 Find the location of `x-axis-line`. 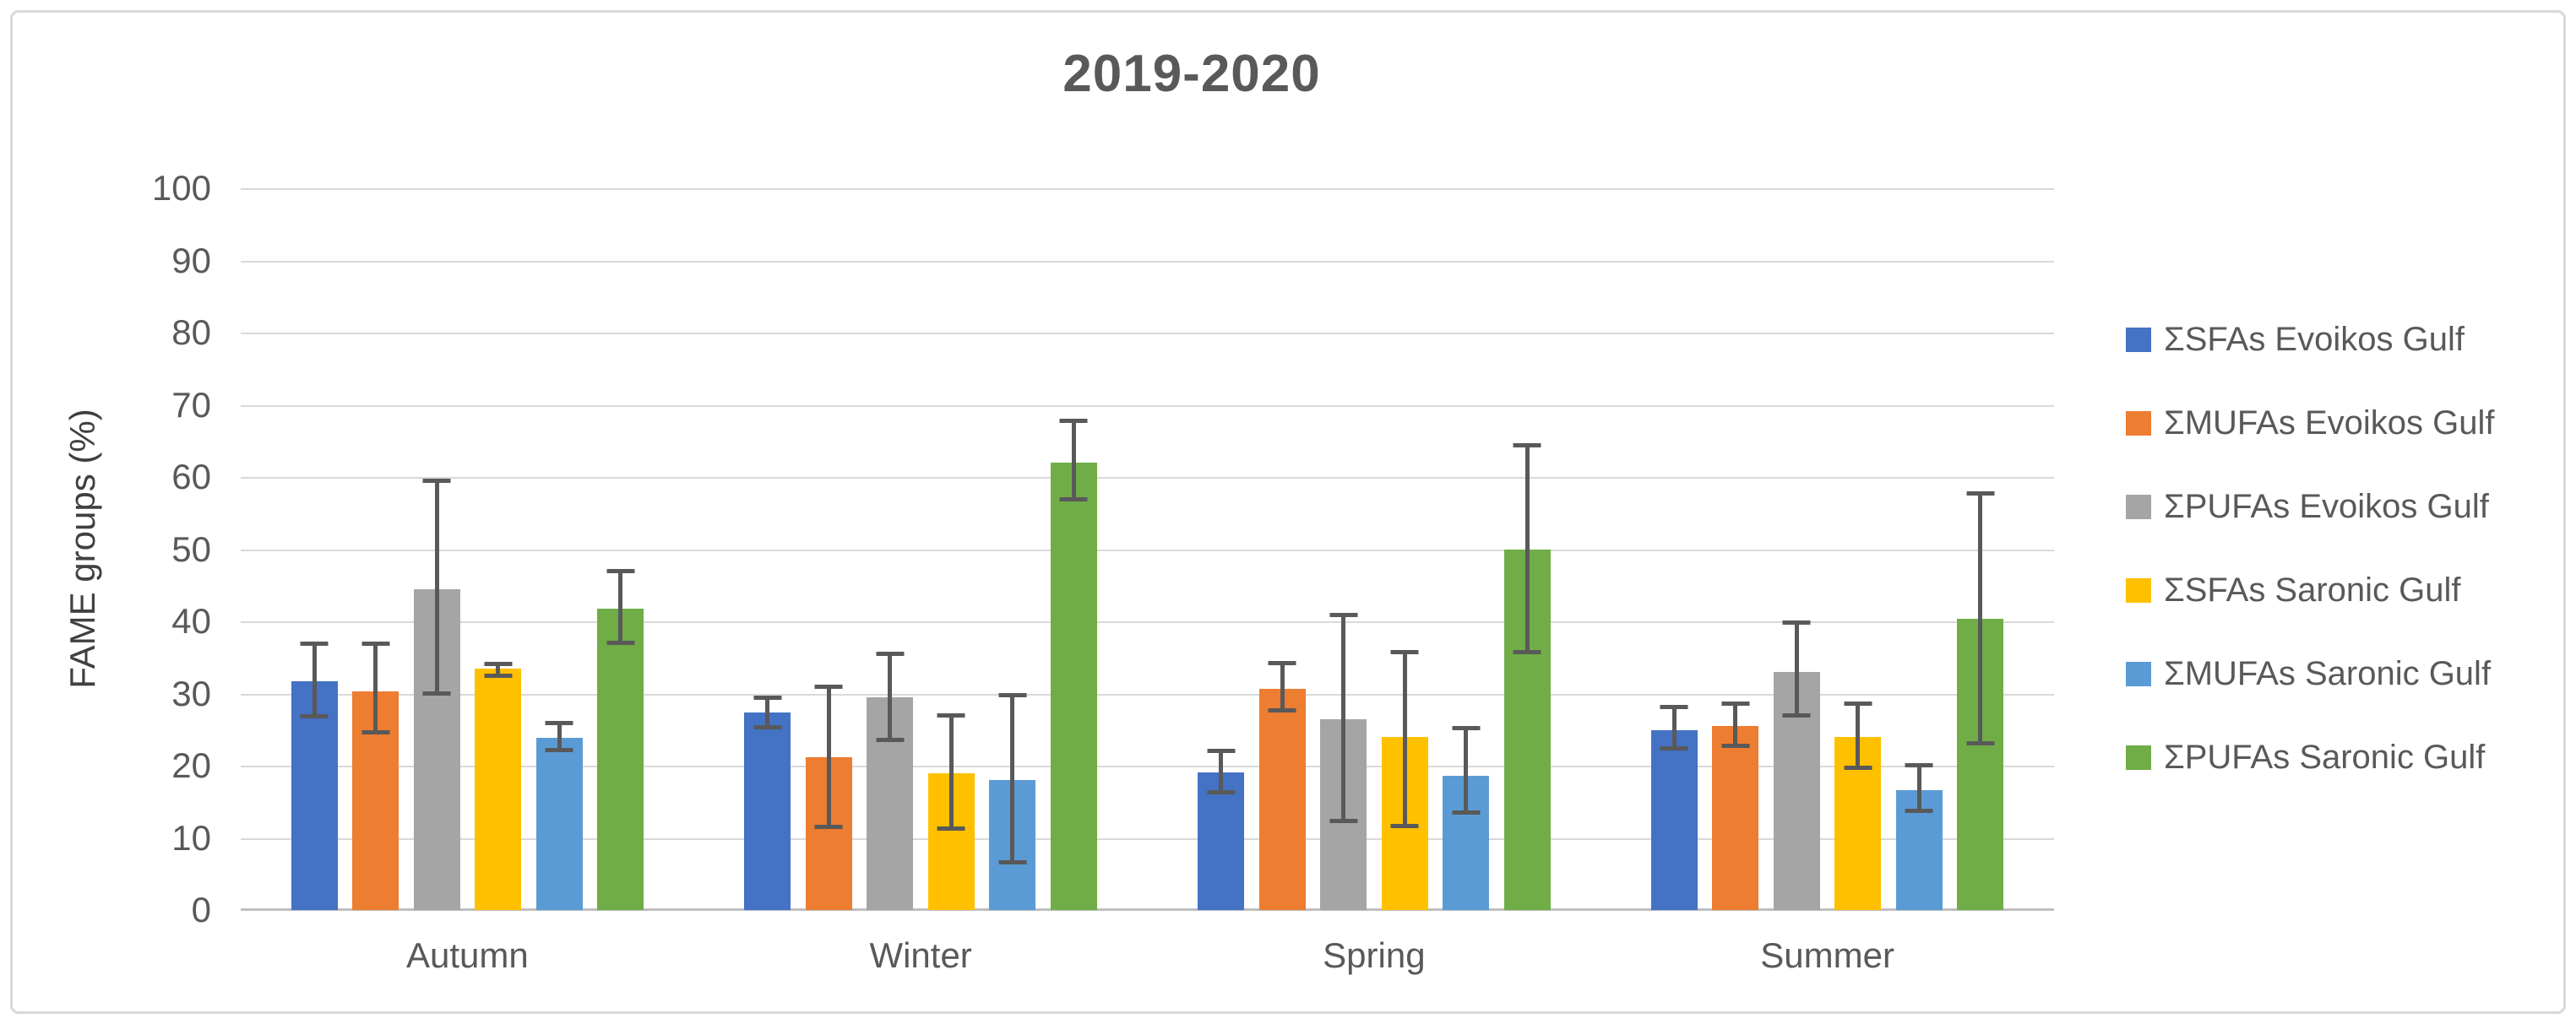

x-axis-line is located at coordinates (1147, 909).